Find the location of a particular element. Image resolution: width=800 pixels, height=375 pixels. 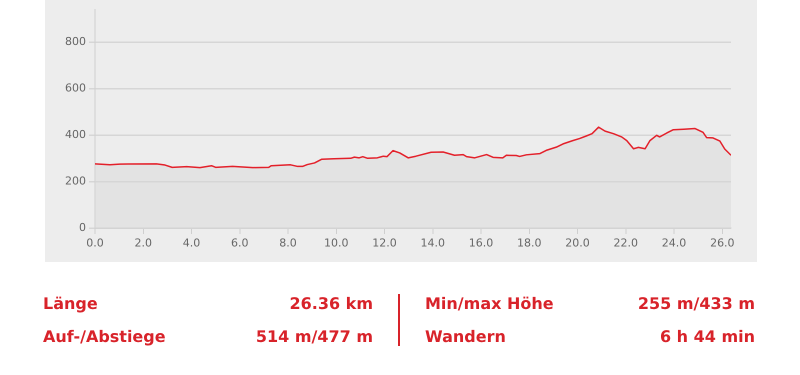

x-tick-label: 26.0 is located at coordinates (722, 243).